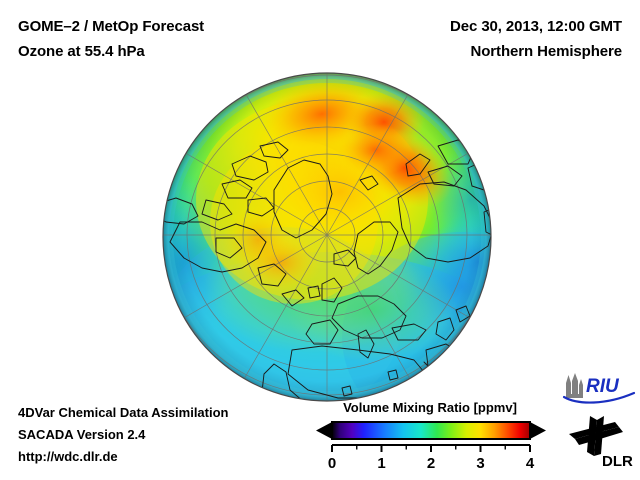 This screenshot has width=640, height=480. I want to click on riu-logo-text: RIU, so click(603, 386).